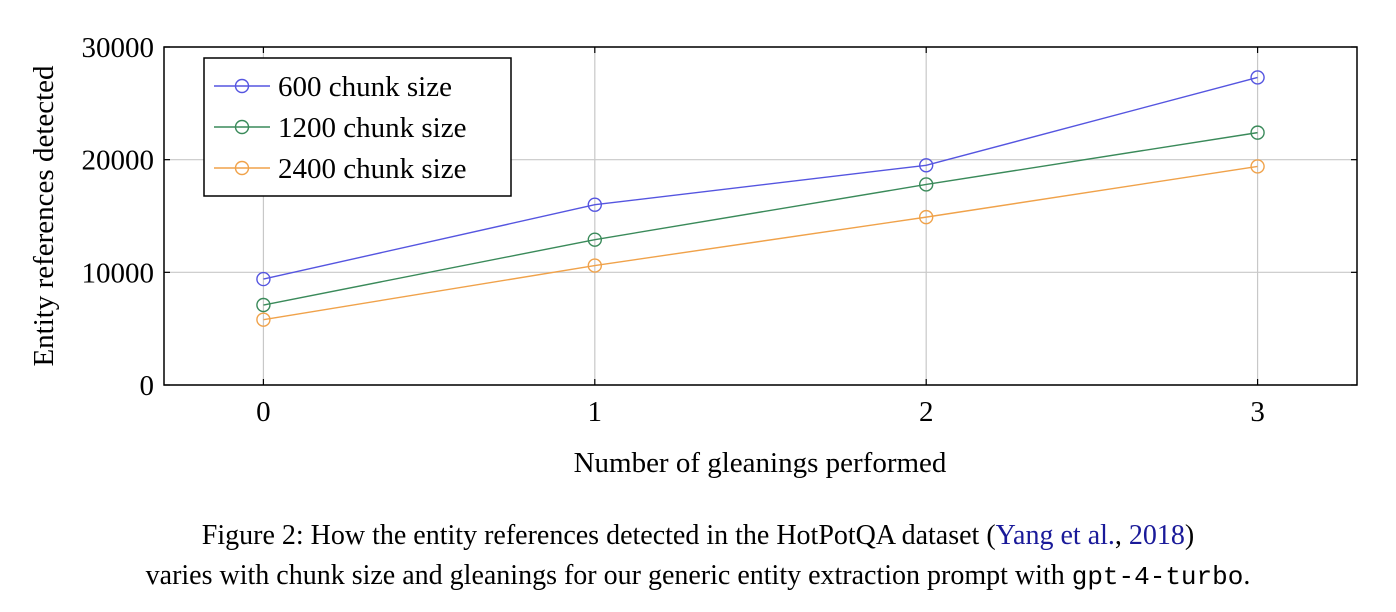 The width and height of the screenshot is (1396, 612). I want to click on caption-paren-close: ), so click(1189, 535).